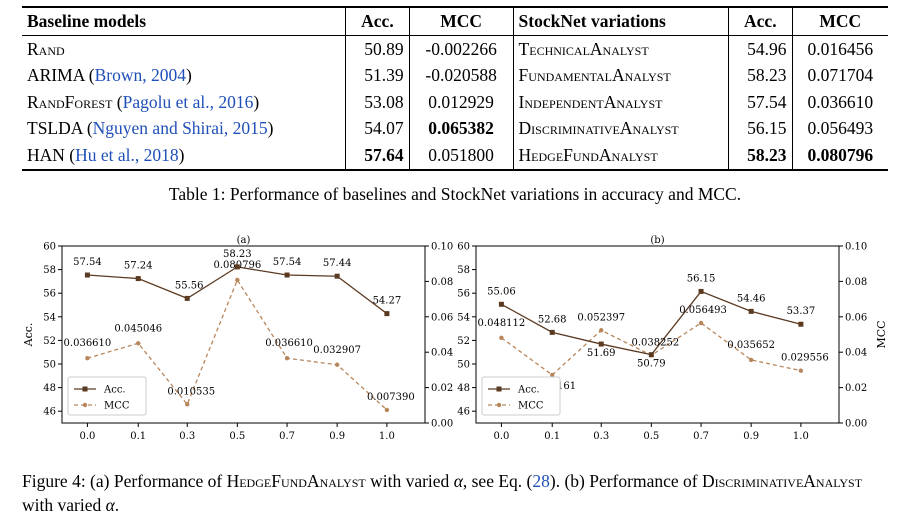 This screenshot has height=529, width=910. I want to click on figcap-text: with varied, so click(409, 481).